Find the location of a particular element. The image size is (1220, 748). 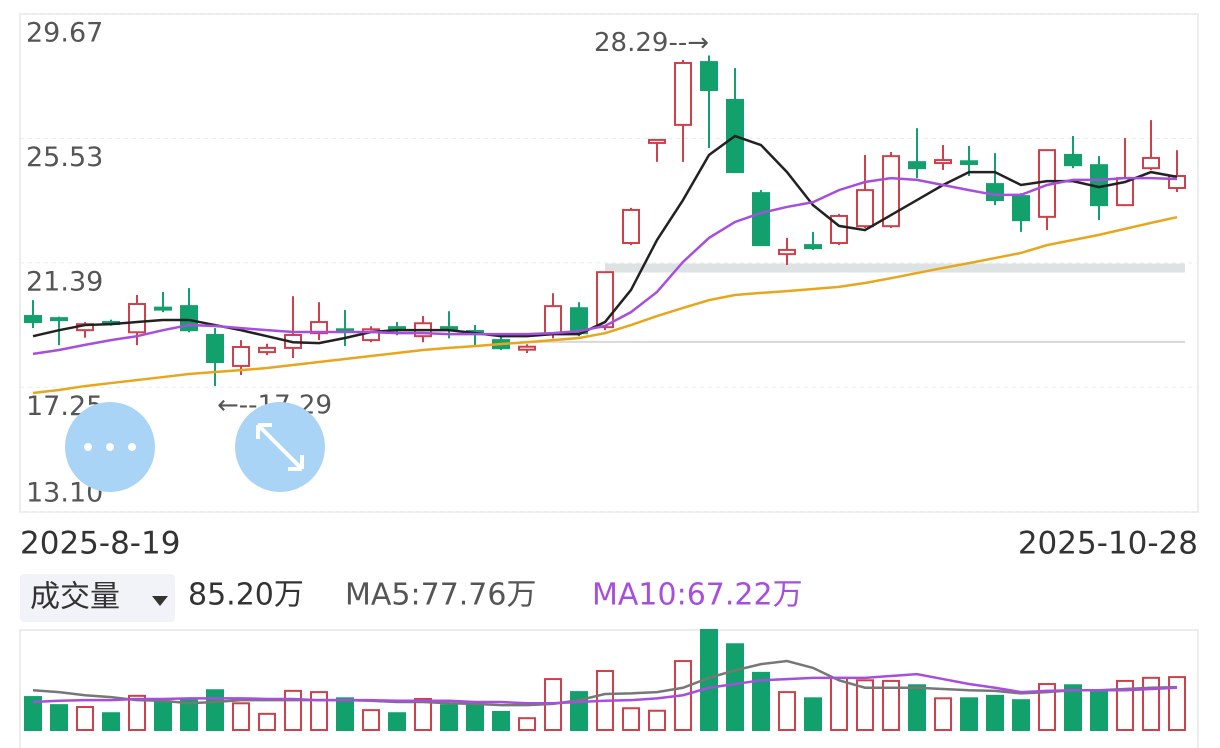

dropdown-arrow is located at coordinates (160, 601).